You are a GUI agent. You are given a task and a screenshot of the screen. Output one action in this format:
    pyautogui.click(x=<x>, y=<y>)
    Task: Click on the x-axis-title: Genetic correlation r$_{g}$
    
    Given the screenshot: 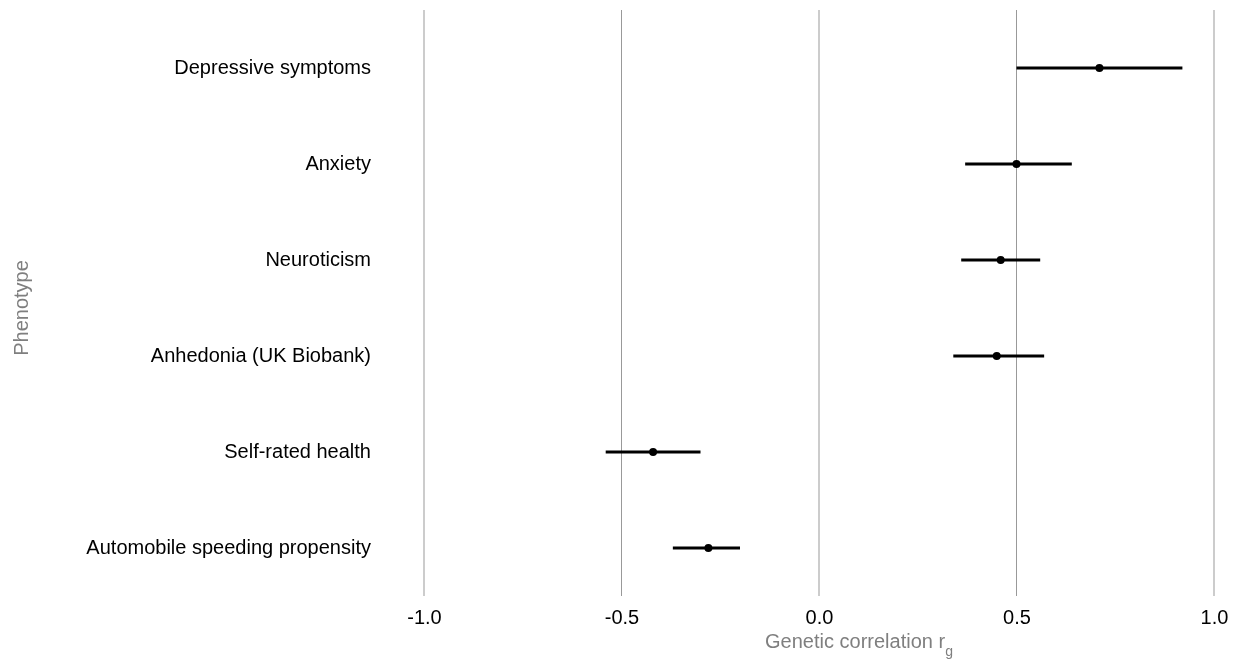 What is the action you would take?
    pyautogui.click(x=859, y=644)
    